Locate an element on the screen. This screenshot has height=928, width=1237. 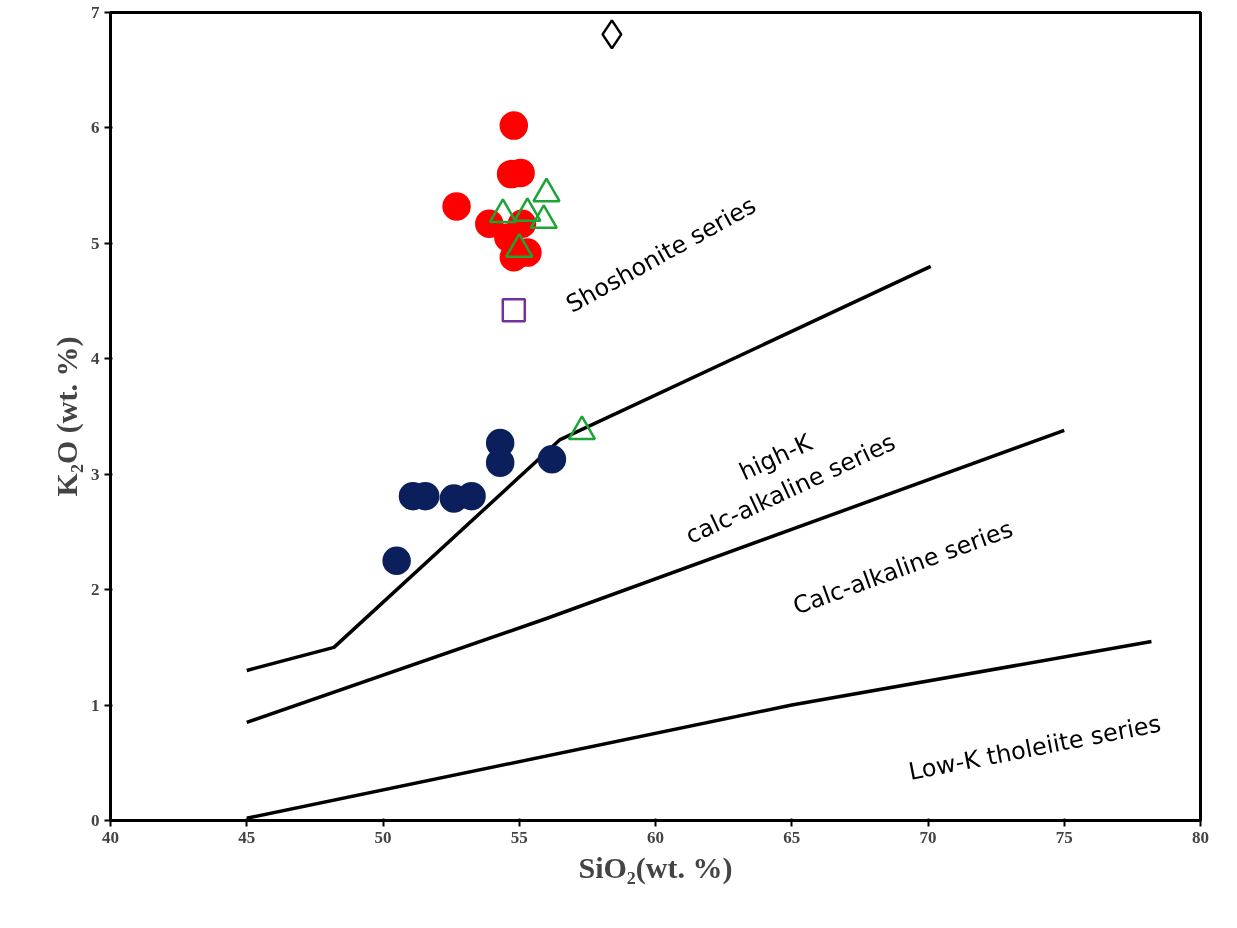
y-tick-label: 0 is located at coordinates (95, 820).